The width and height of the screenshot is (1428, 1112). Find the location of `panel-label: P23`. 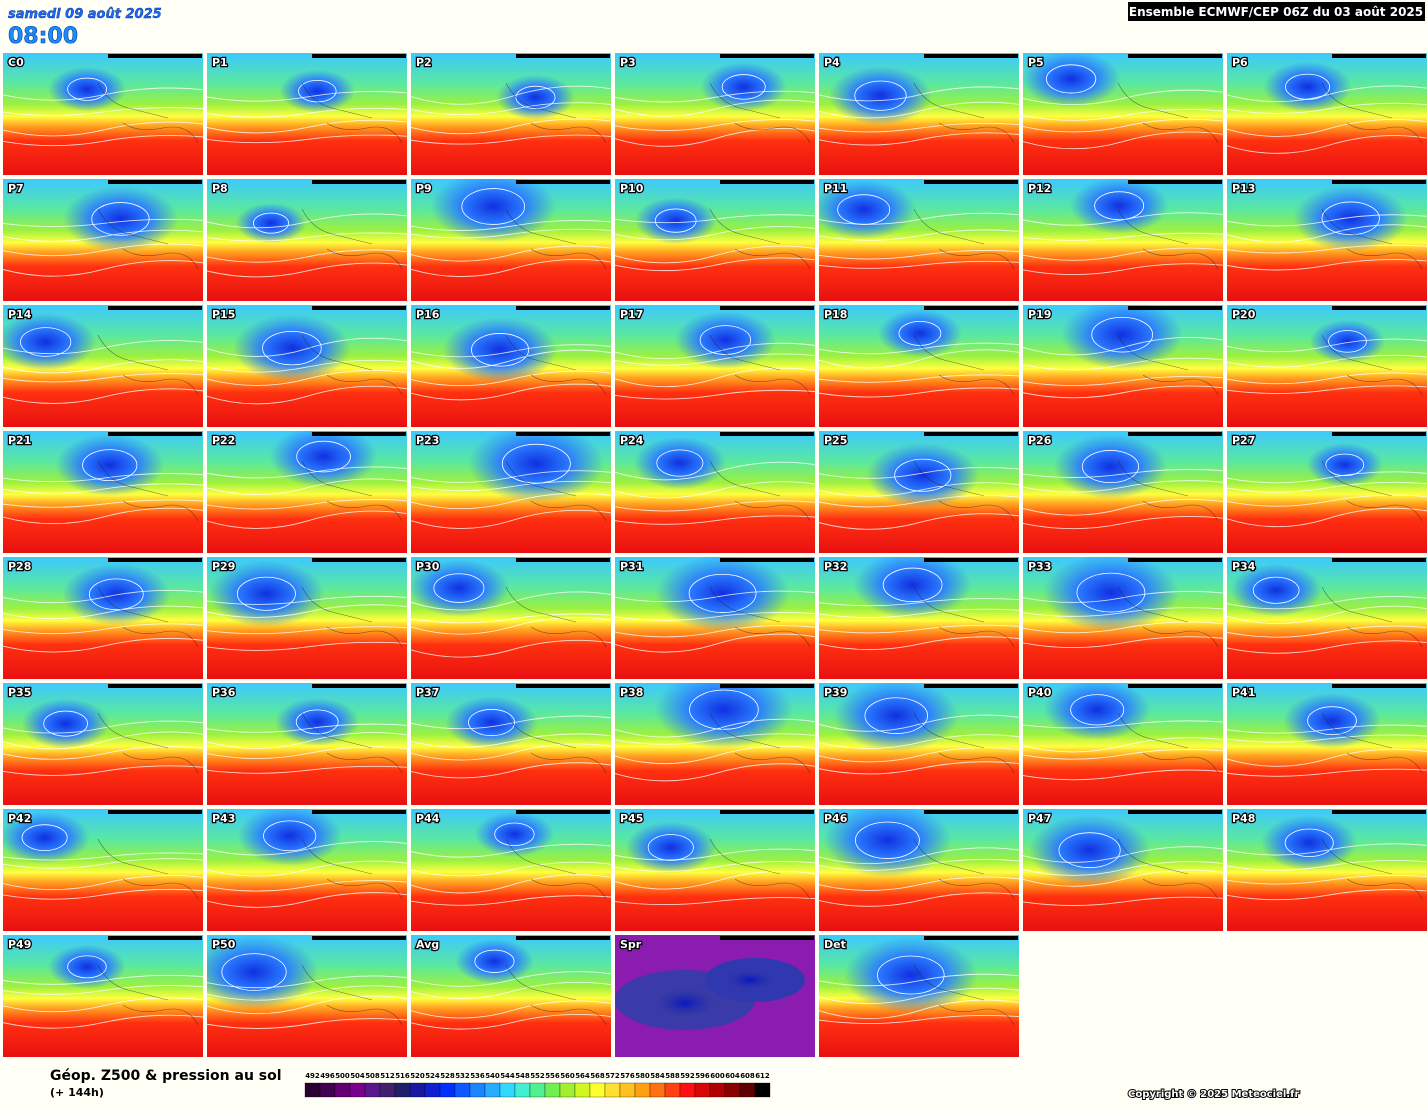

panel-label: P23 is located at coordinates (427, 440).